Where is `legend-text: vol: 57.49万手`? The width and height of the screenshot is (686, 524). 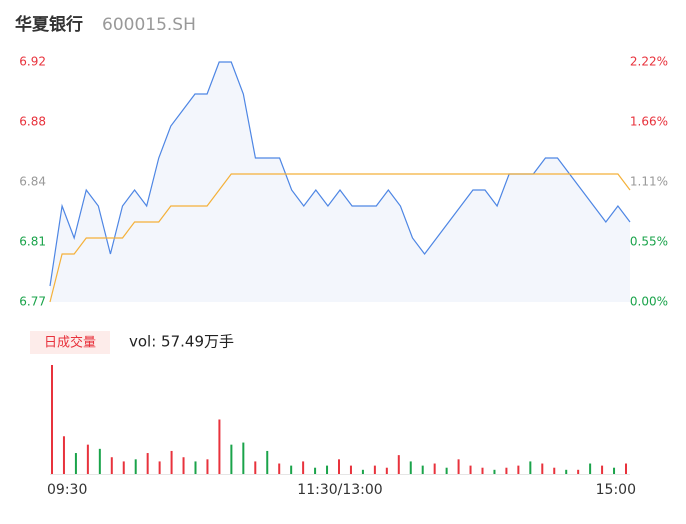 legend-text: vol: 57.49万手 is located at coordinates (181, 342).